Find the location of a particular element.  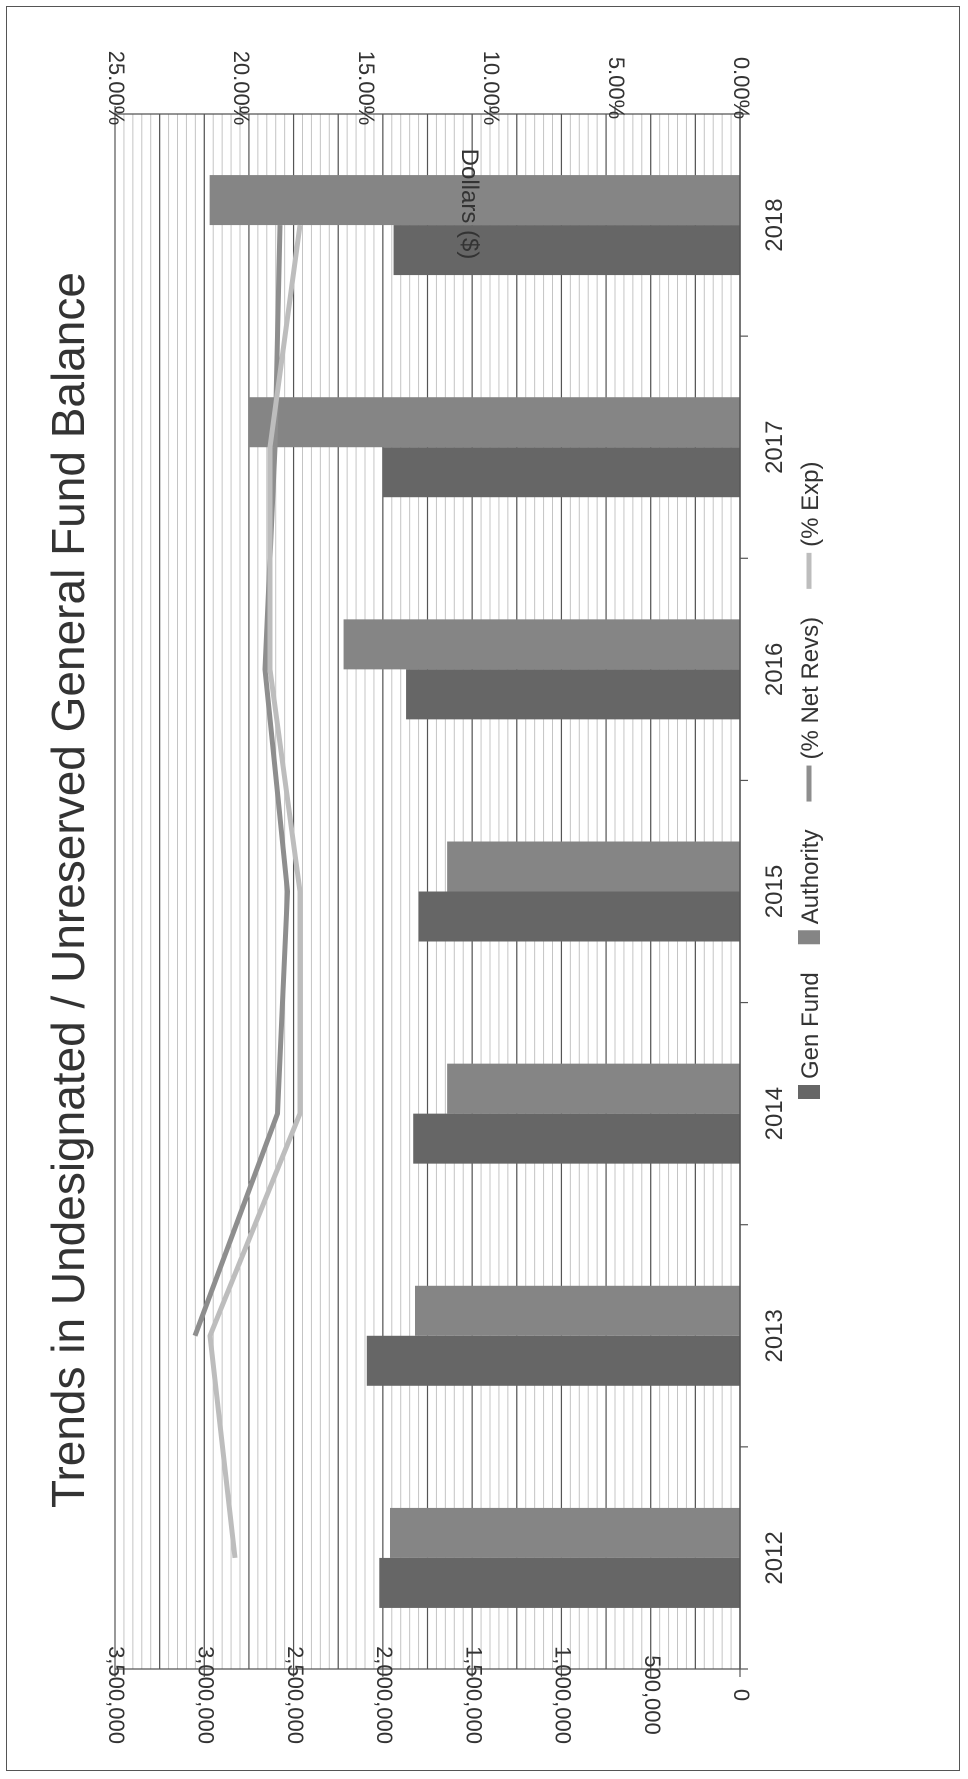

bar-gen-fund-2017 is located at coordinates (561, 472).